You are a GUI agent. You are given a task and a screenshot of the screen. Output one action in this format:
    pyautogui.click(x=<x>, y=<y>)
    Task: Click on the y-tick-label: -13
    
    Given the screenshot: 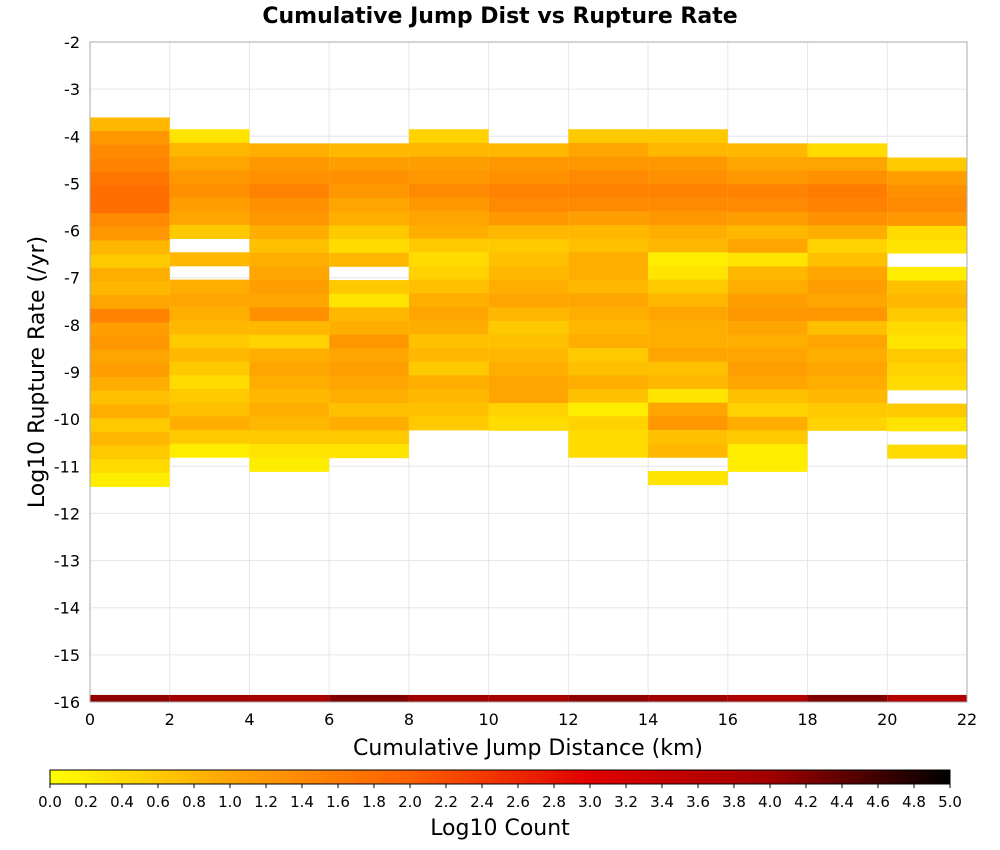 What is the action you would take?
    pyautogui.click(x=67, y=561)
    